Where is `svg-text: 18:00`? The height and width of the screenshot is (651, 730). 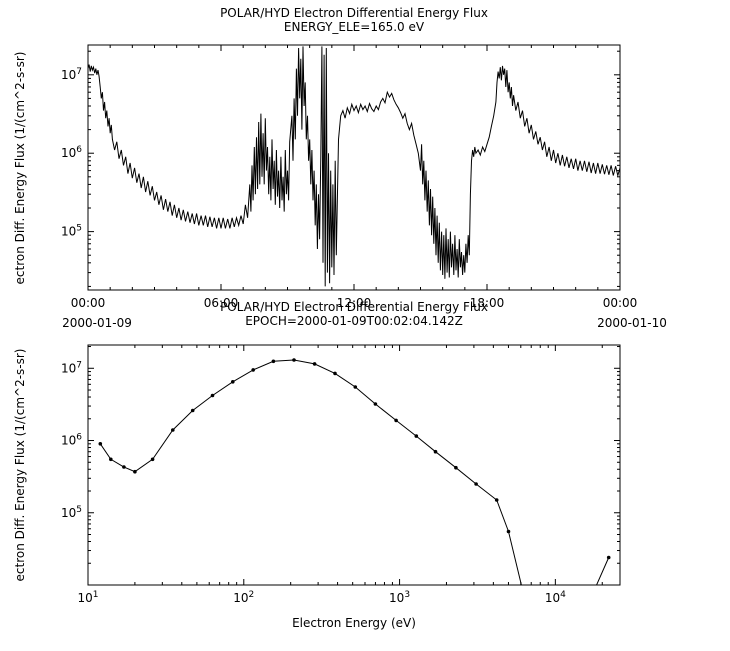
svg-text: 18:00 is located at coordinates (487, 303).